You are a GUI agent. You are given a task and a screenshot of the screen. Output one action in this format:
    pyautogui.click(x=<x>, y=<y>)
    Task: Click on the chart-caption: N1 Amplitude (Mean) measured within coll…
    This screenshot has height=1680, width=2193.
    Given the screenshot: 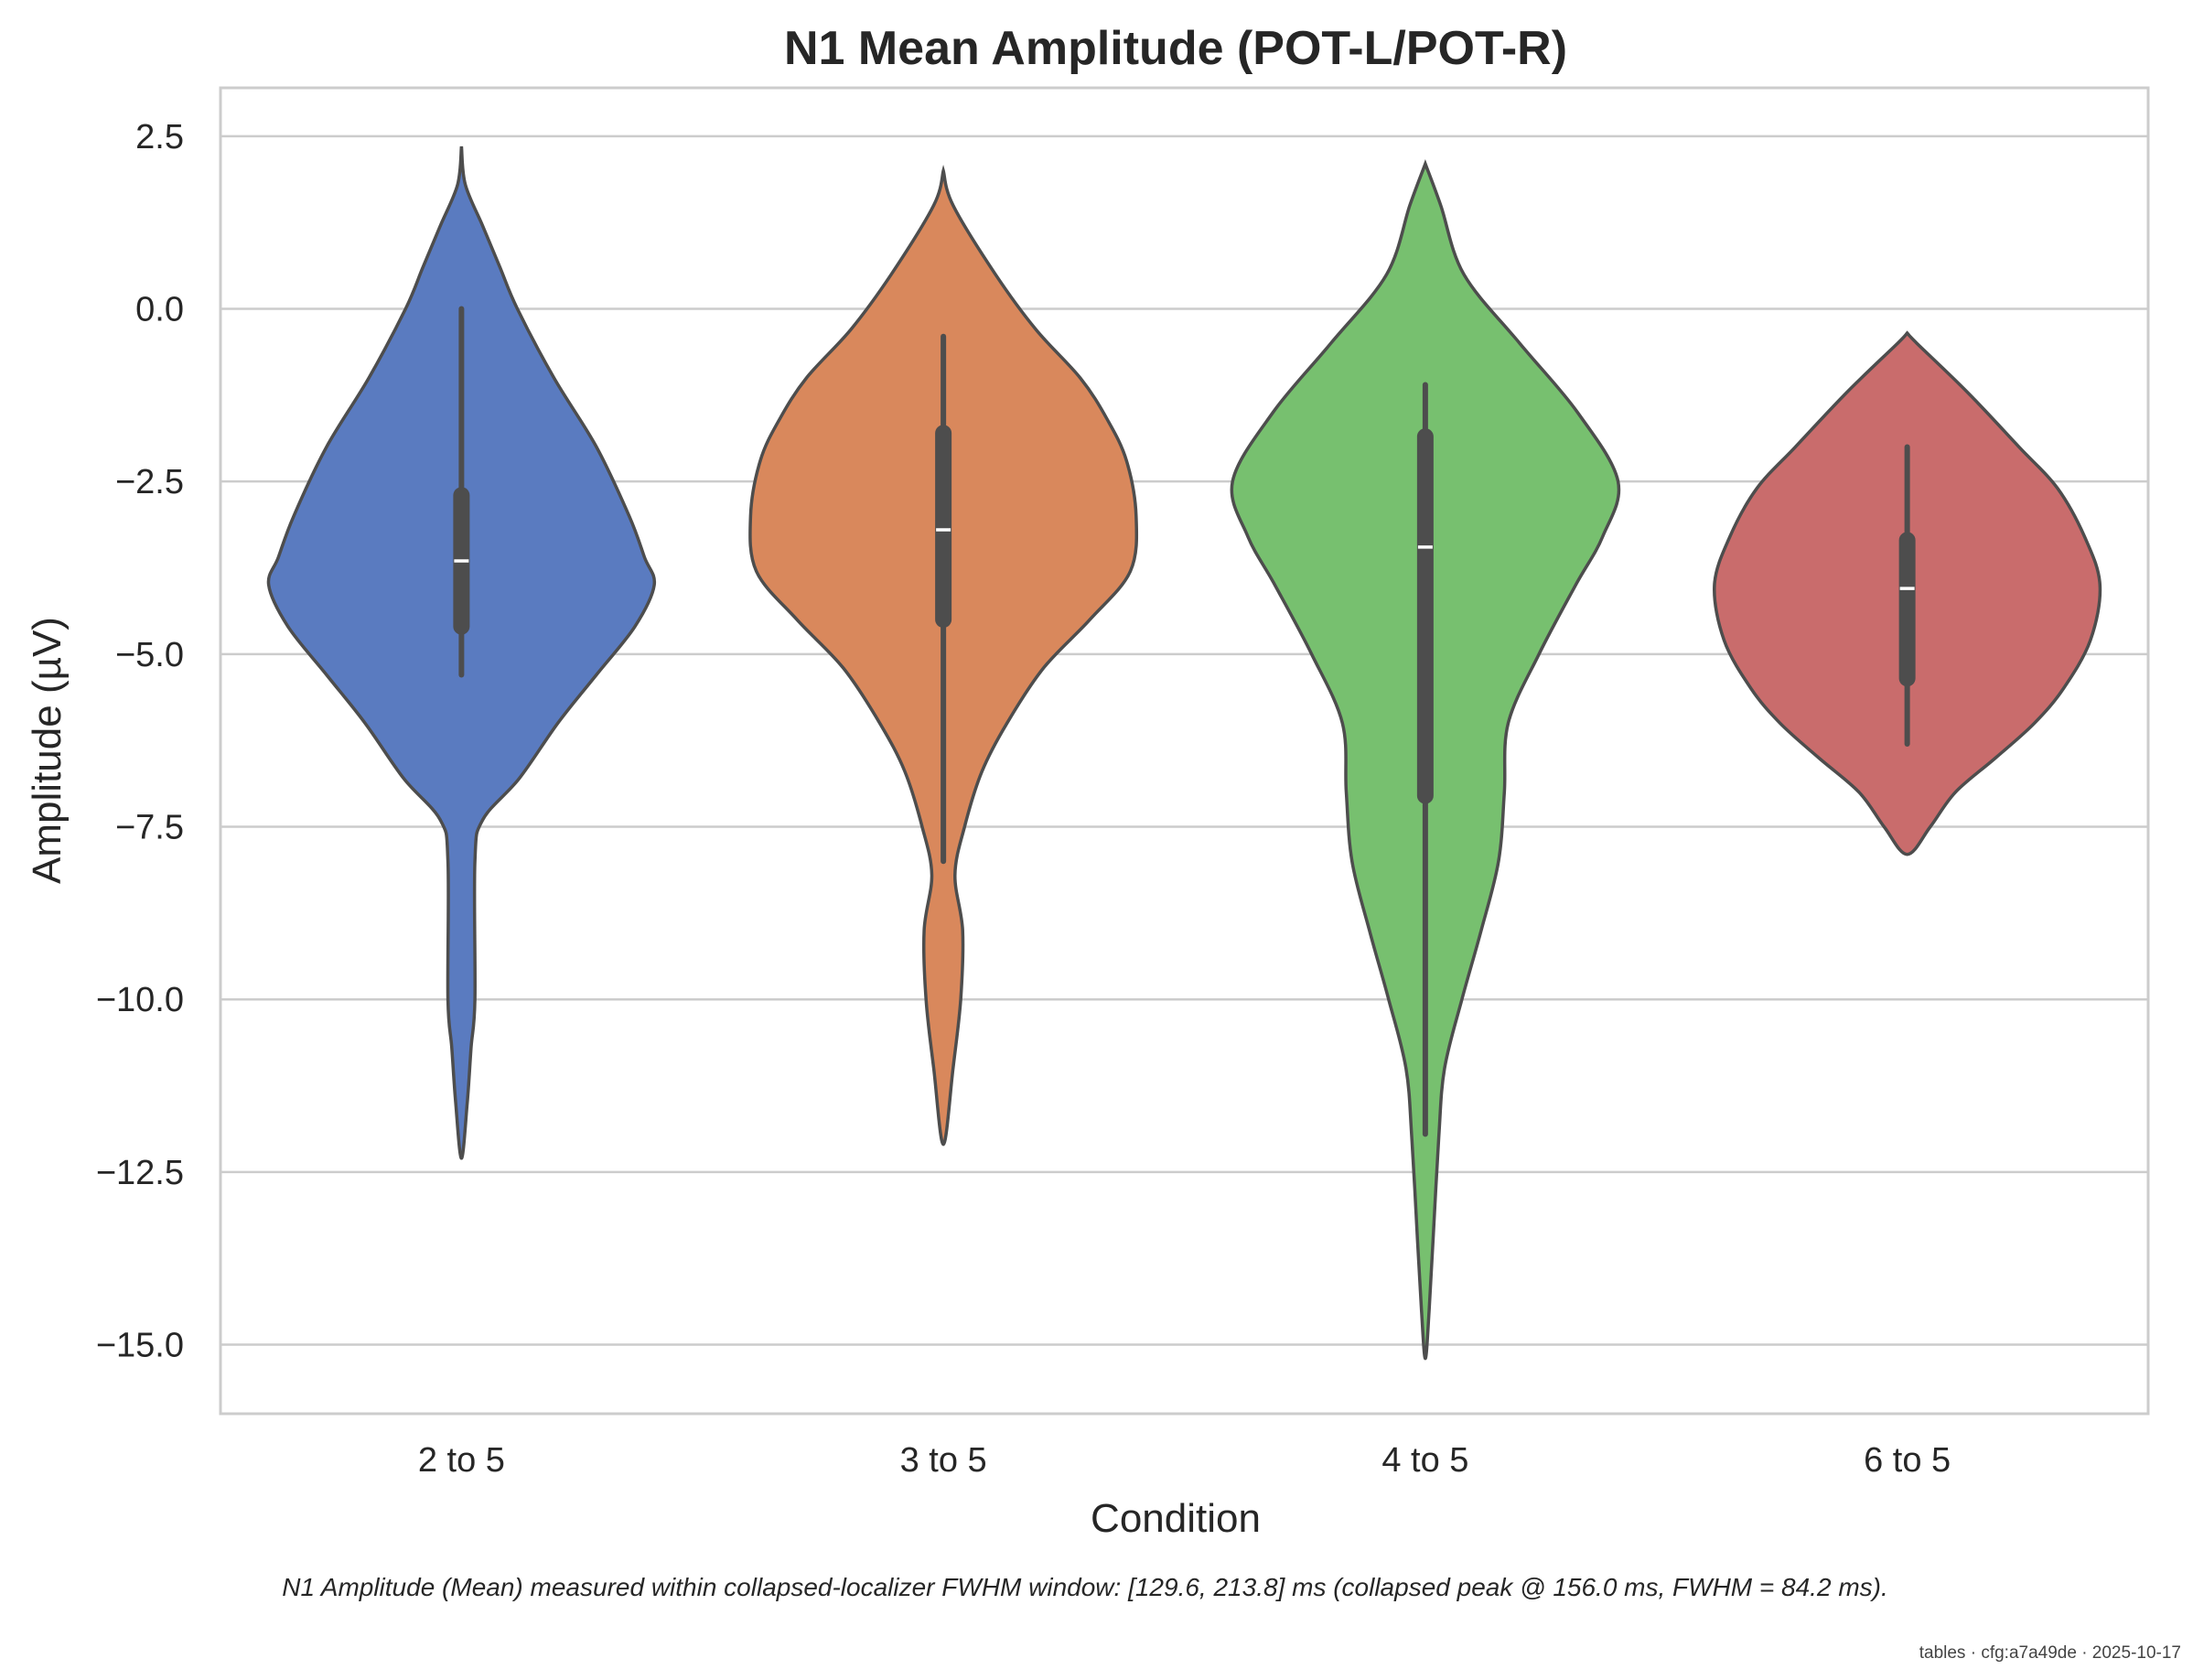 What is the action you would take?
    pyautogui.click(x=1085, y=1587)
    